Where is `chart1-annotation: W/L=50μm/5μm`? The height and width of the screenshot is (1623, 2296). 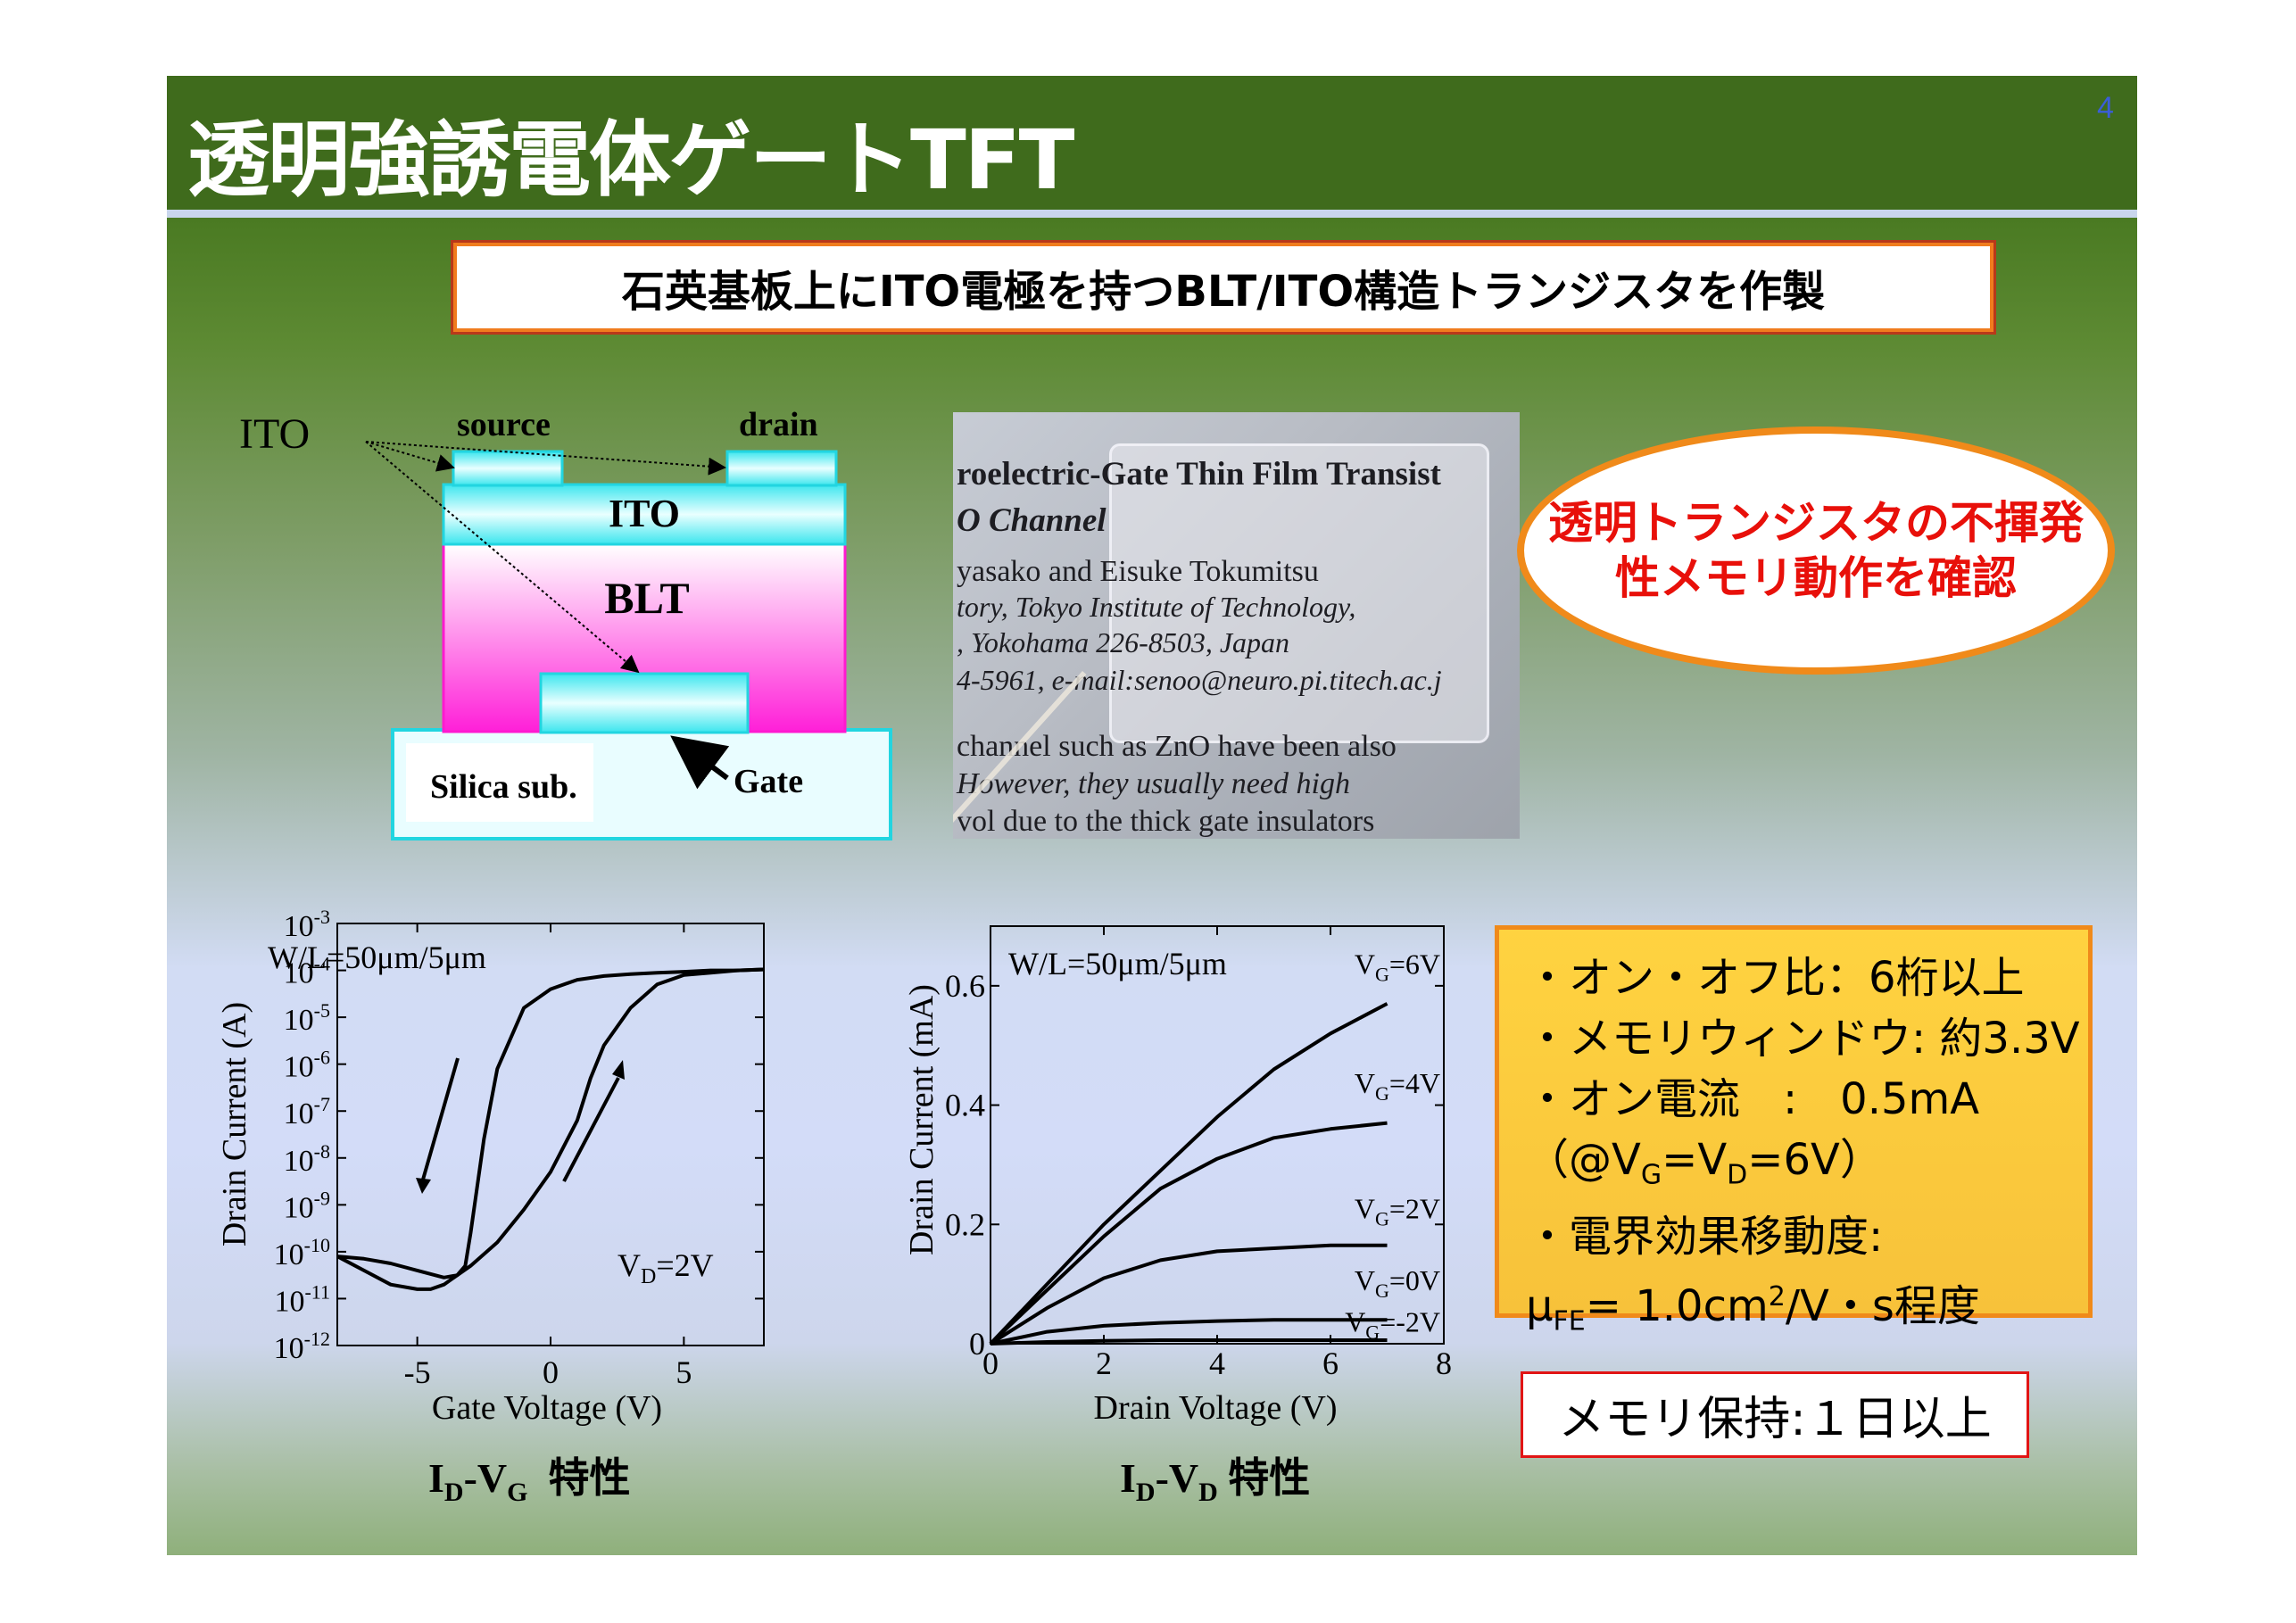
chart1-annotation: W/L=50μm/5μm is located at coordinates (377, 957).